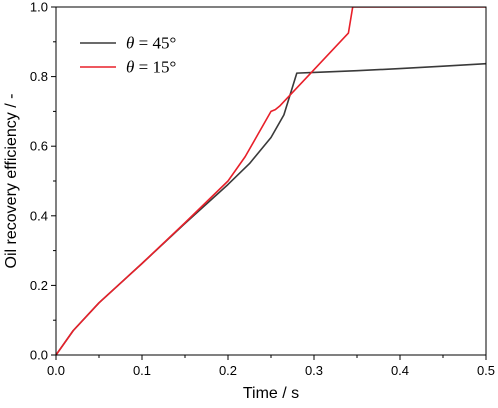  What do you see at coordinates (151, 67) in the screenshot?
I see `legend-label-2: θ = 15°` at bounding box center [151, 67].